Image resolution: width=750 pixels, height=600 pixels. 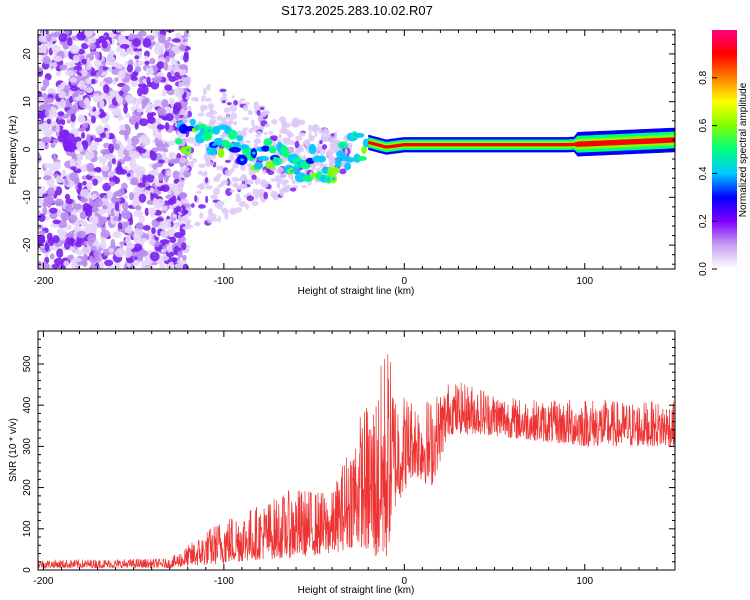 What do you see at coordinates (356, 590) in the screenshot?
I see `snr-x-label: Height of straight line (km)` at bounding box center [356, 590].